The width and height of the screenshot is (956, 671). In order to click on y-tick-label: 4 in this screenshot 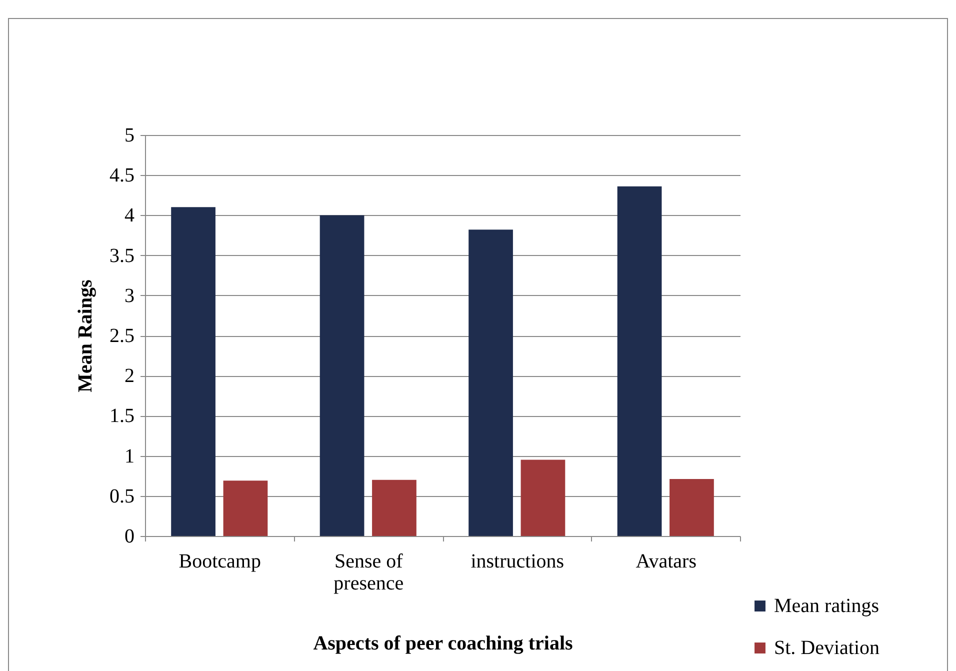, I will do `click(129, 215)`.